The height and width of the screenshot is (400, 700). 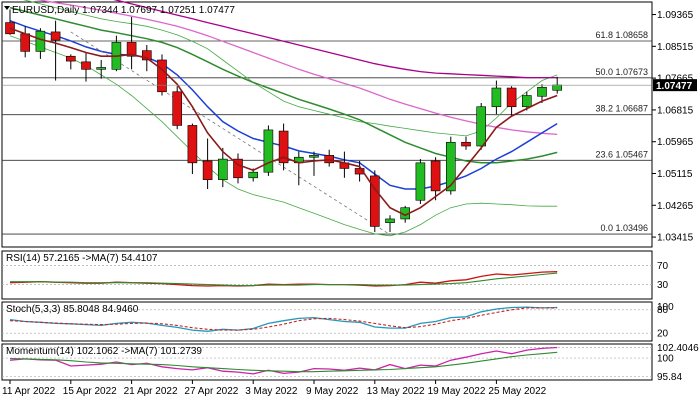 I want to click on time-axis-label: 27 Apr 2022, so click(x=211, y=391).